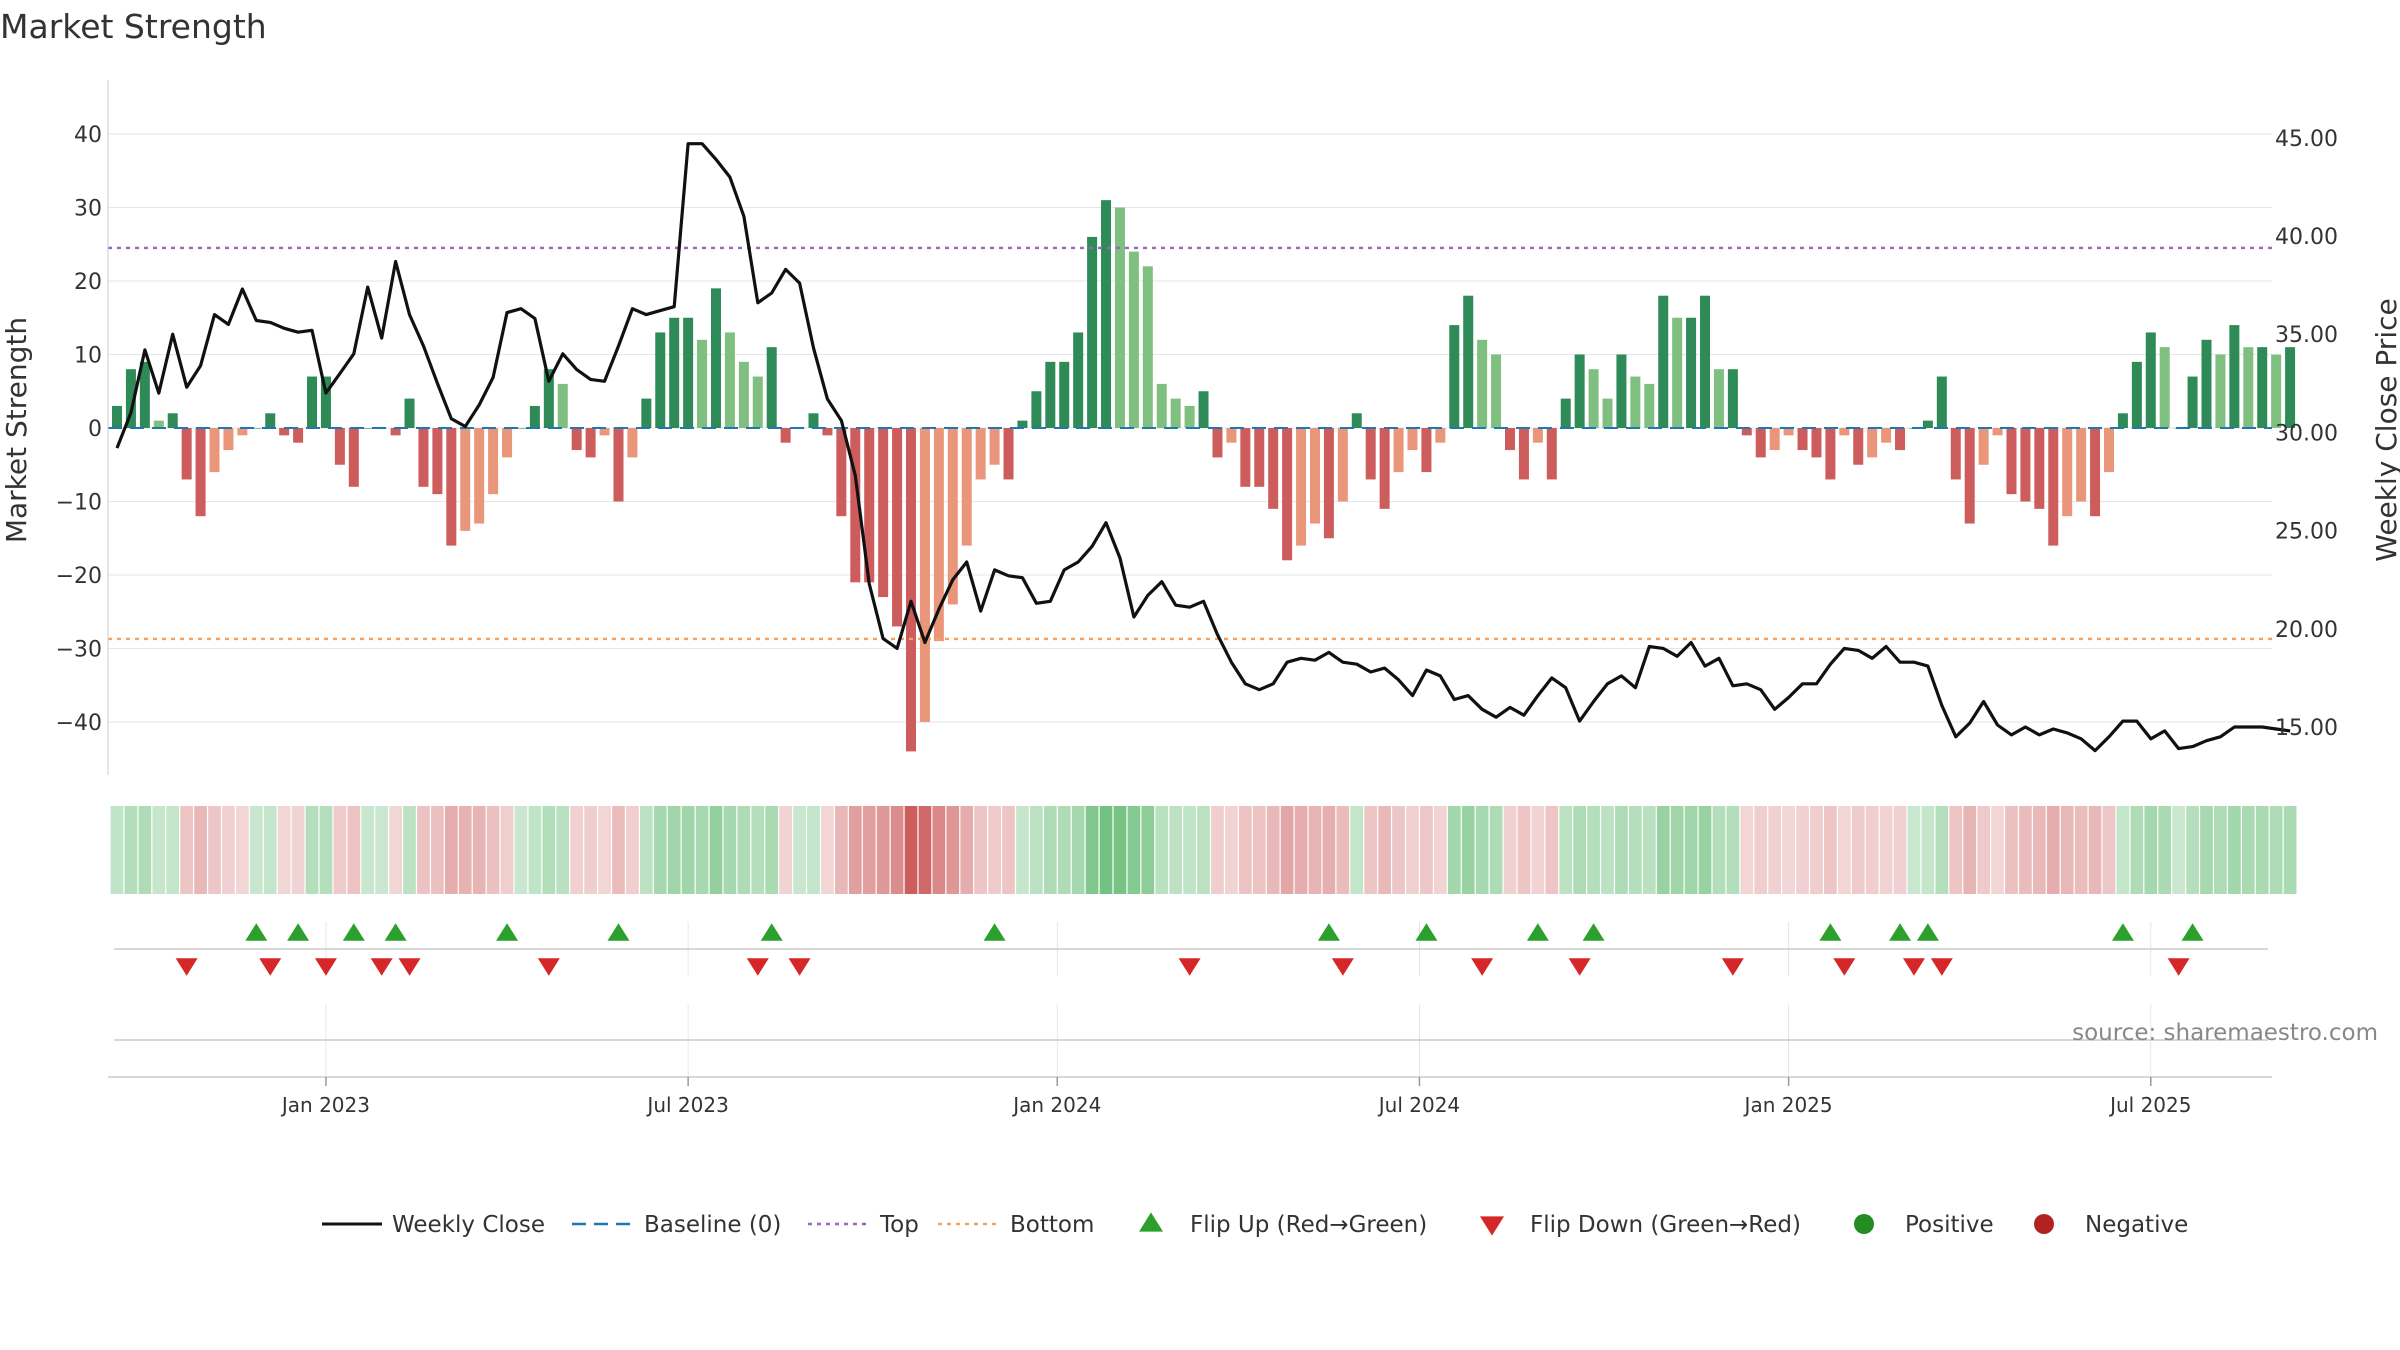  I want to click on legend-swatch-flip-up, so click(1151, 1222).